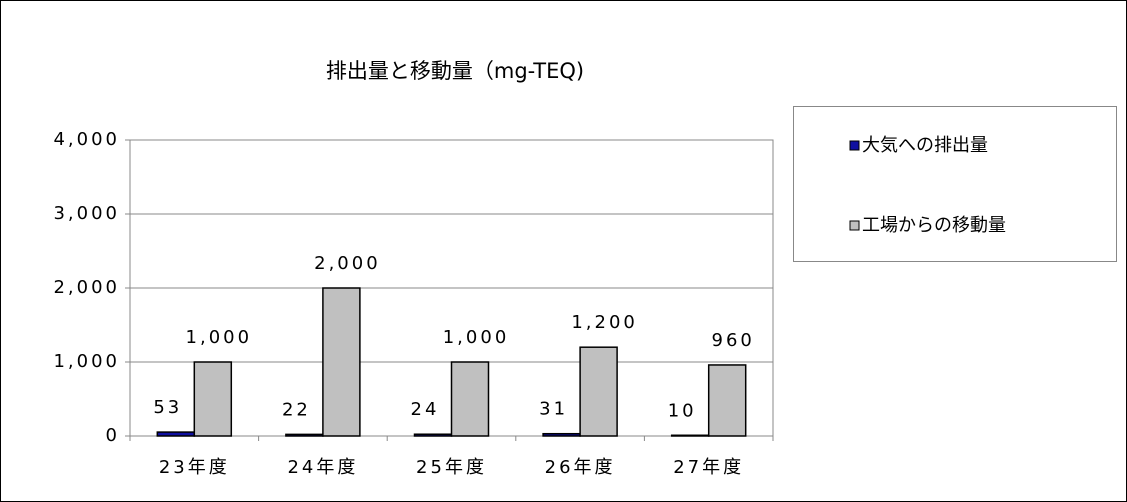  I want to click on value-label: 1,200, so click(604, 322).